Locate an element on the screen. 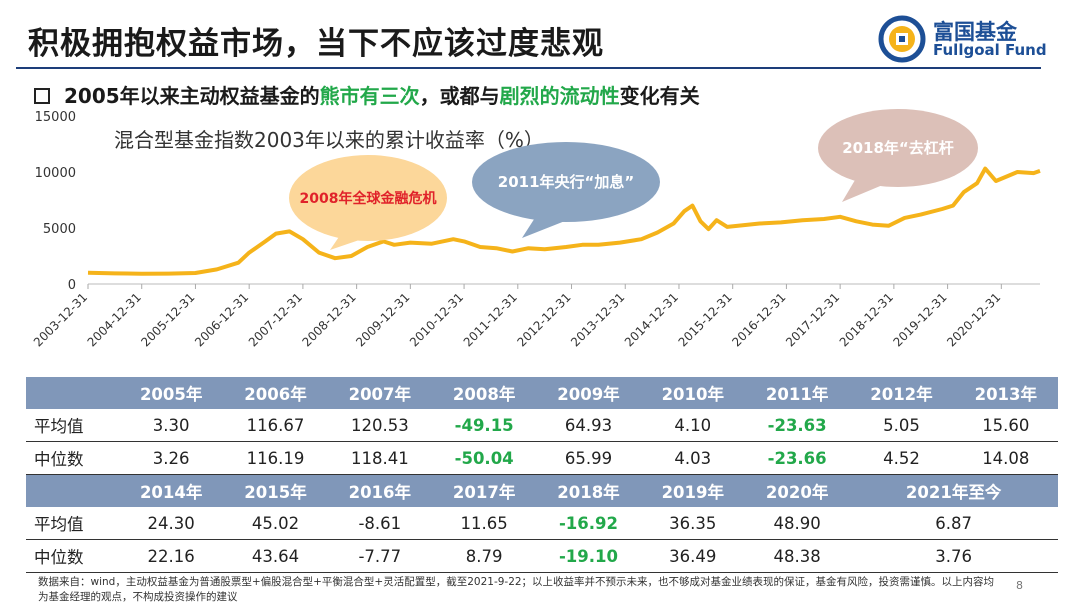 The image size is (1080, 606). fullgoal-logo-icon is located at coordinates (902, 39).